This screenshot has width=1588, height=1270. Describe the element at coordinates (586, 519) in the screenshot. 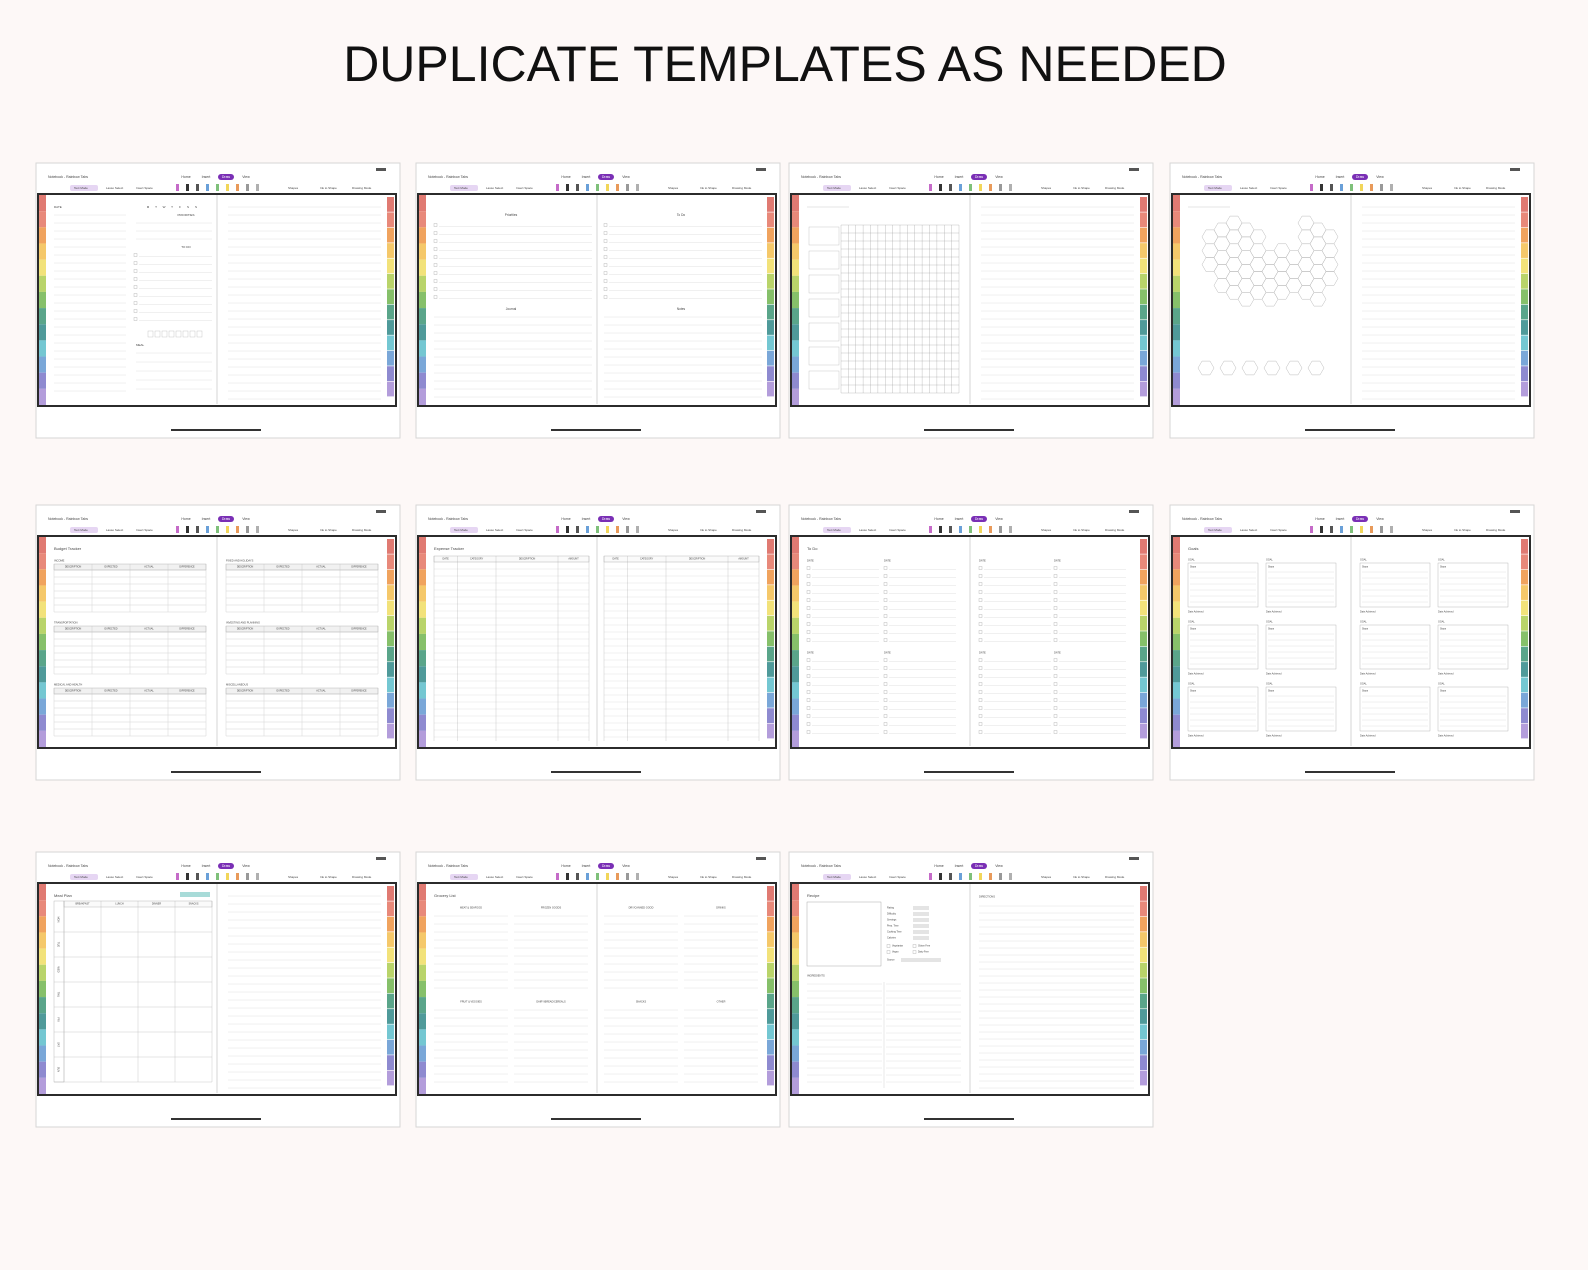

I see `ribbon-tab: Insert` at that location.